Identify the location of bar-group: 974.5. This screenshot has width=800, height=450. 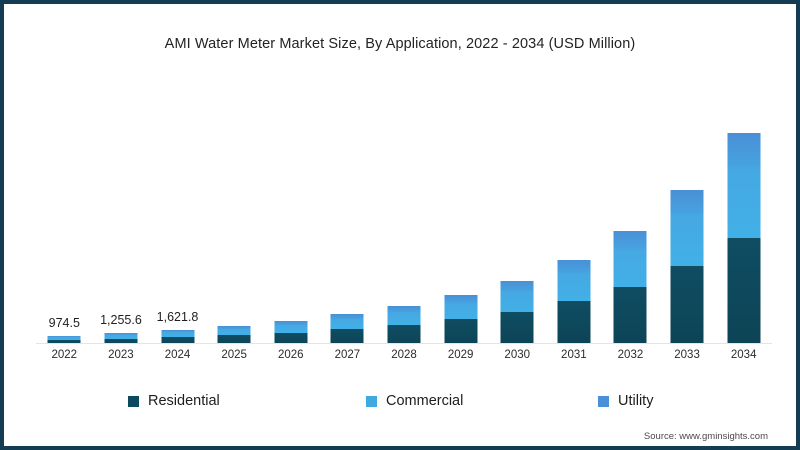
(64, 211).